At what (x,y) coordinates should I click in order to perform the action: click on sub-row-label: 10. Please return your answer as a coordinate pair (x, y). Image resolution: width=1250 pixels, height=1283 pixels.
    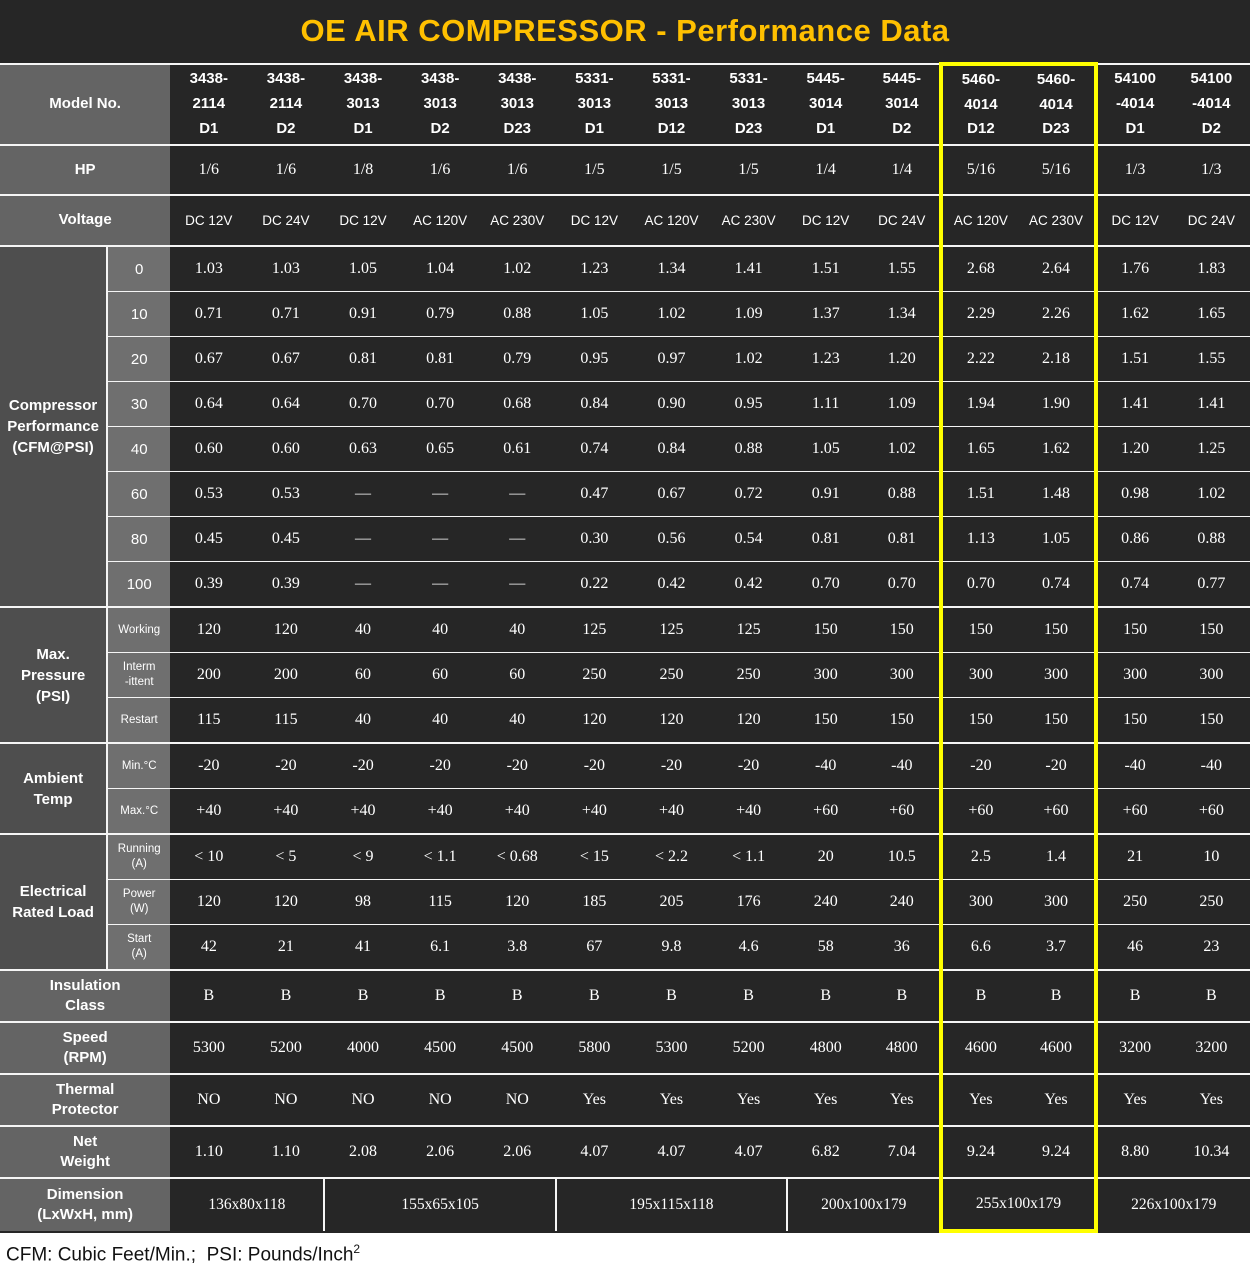
    Looking at the image, I should click on (139, 314).